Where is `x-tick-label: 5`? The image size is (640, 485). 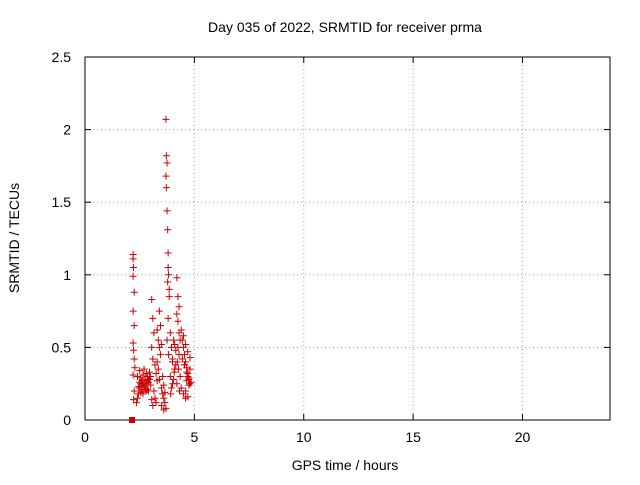
x-tick-label: 5 is located at coordinates (194, 437).